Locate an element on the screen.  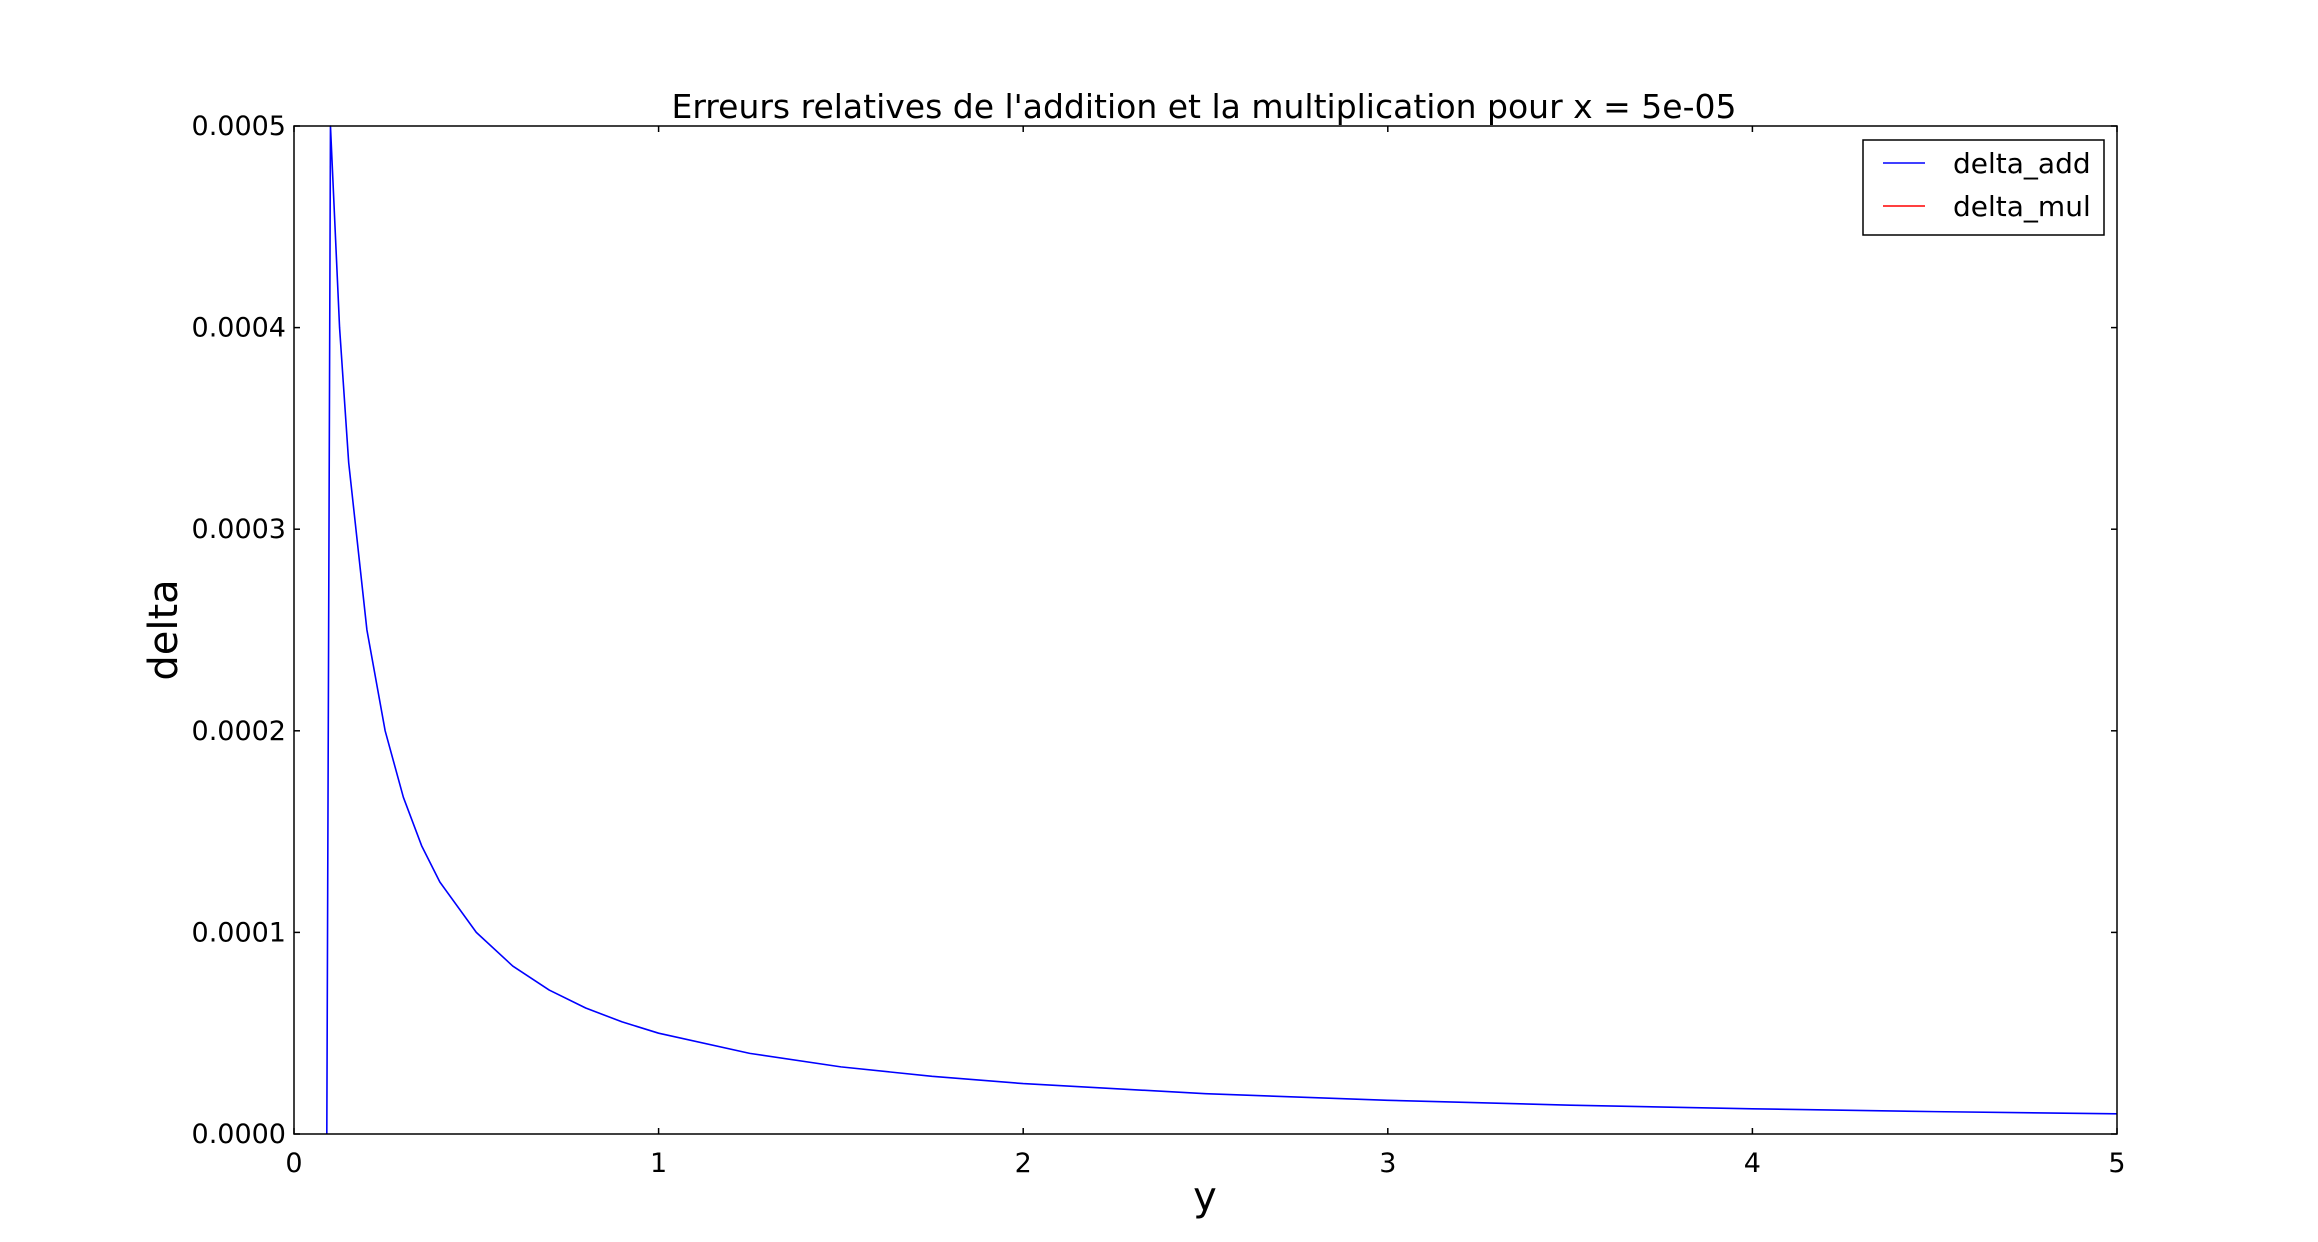
x-axis-label: y is located at coordinates (1205, 1197).